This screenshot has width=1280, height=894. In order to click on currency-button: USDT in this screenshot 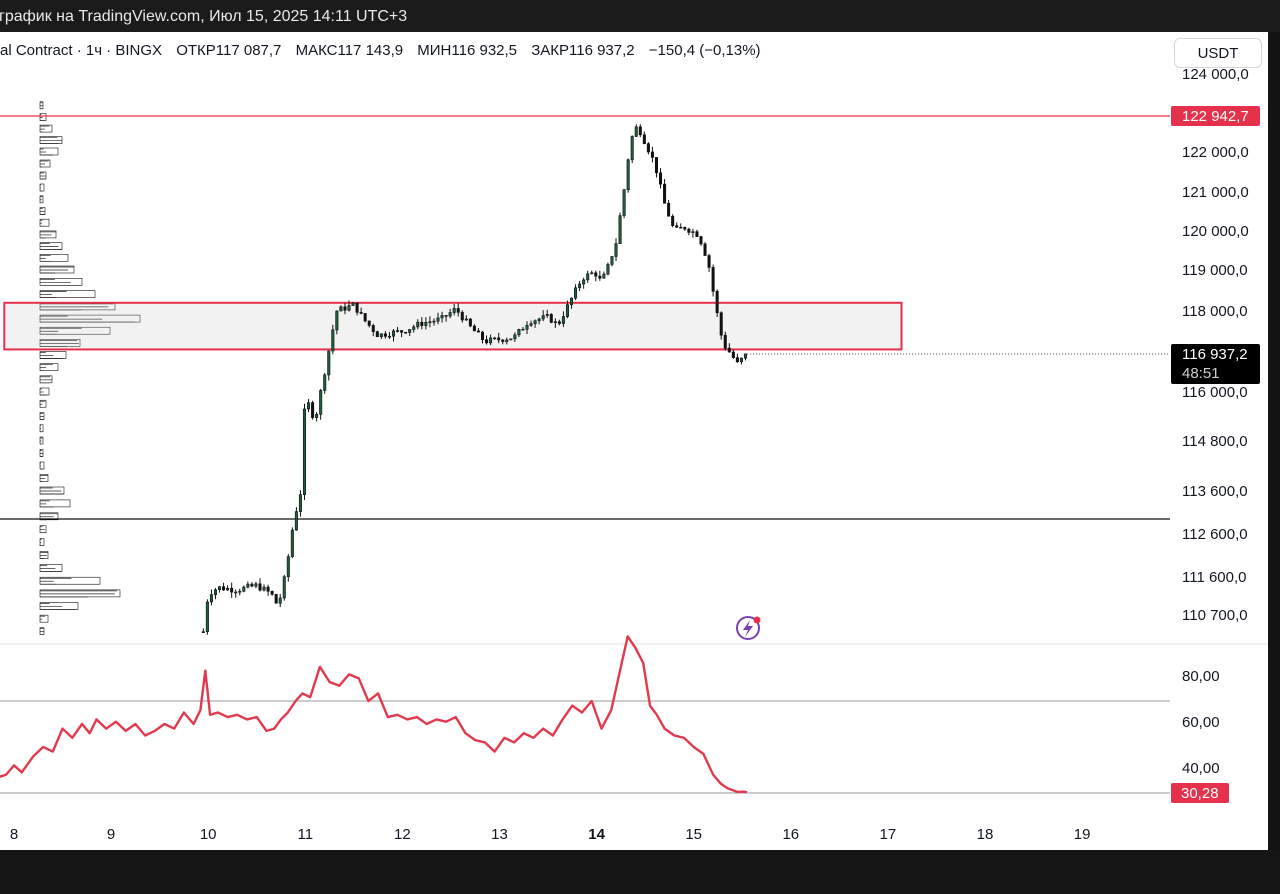, I will do `click(1218, 53)`.